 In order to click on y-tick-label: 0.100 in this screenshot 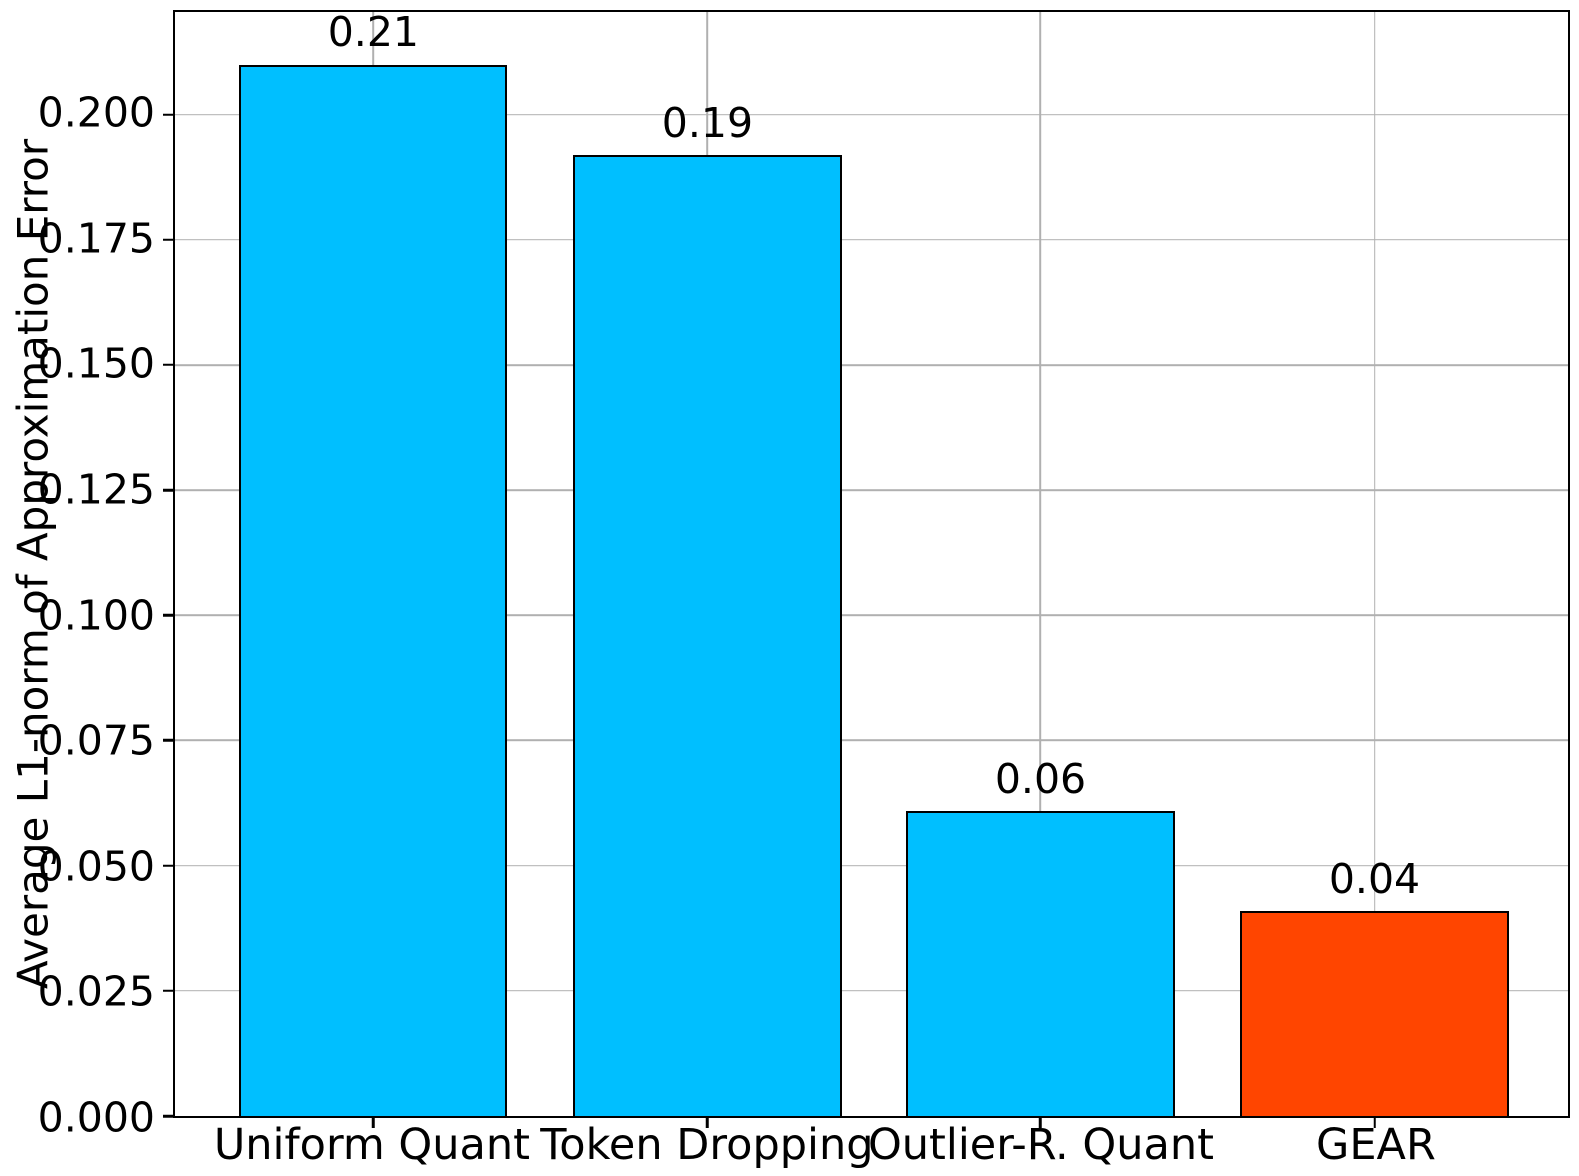, I will do `click(96, 615)`.